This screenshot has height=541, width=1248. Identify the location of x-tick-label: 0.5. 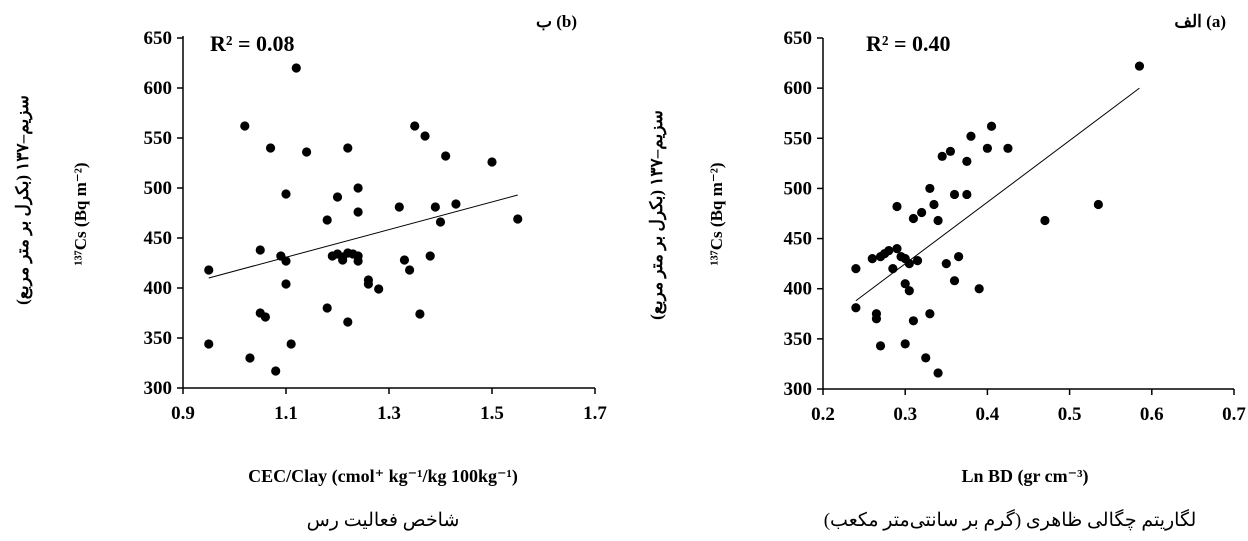
(1070, 414).